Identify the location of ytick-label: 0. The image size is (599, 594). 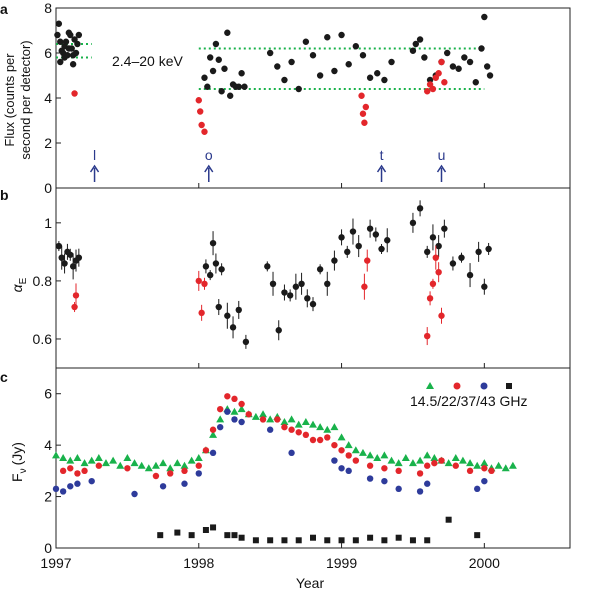
(48, 548).